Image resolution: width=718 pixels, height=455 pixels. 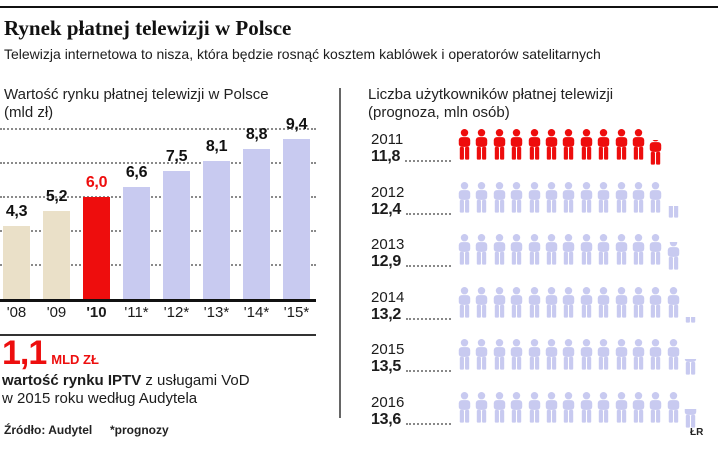 I want to click on row-year: 2012, so click(x=388, y=192).